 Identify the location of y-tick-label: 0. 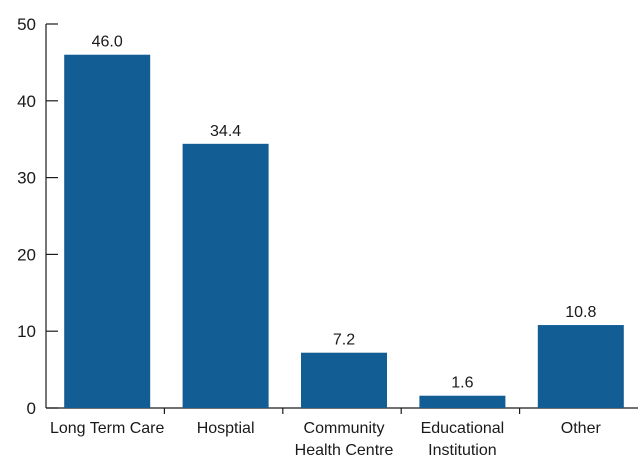
(31, 408).